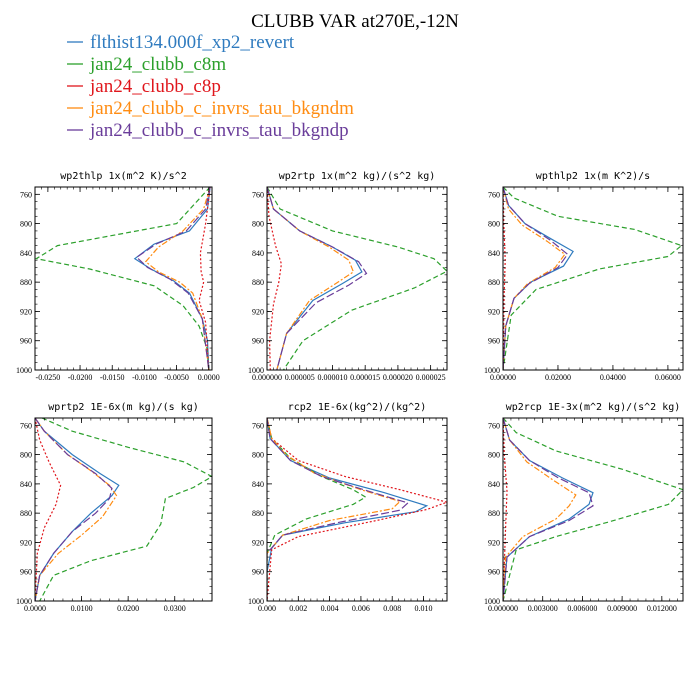 The height and width of the screenshot is (700, 700). What do you see at coordinates (431, 377) in the screenshot?
I see `x-tick-label: 0.000025` at bounding box center [431, 377].